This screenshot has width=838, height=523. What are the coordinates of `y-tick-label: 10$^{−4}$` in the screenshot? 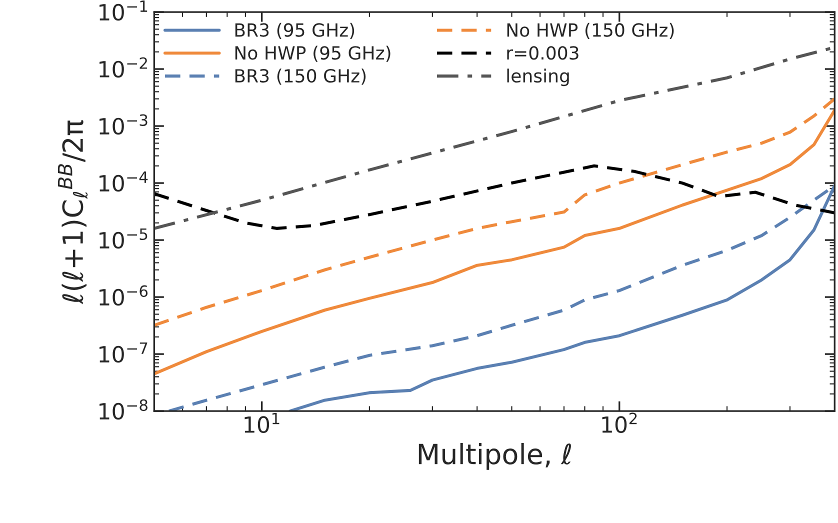 It's located at (124, 181).